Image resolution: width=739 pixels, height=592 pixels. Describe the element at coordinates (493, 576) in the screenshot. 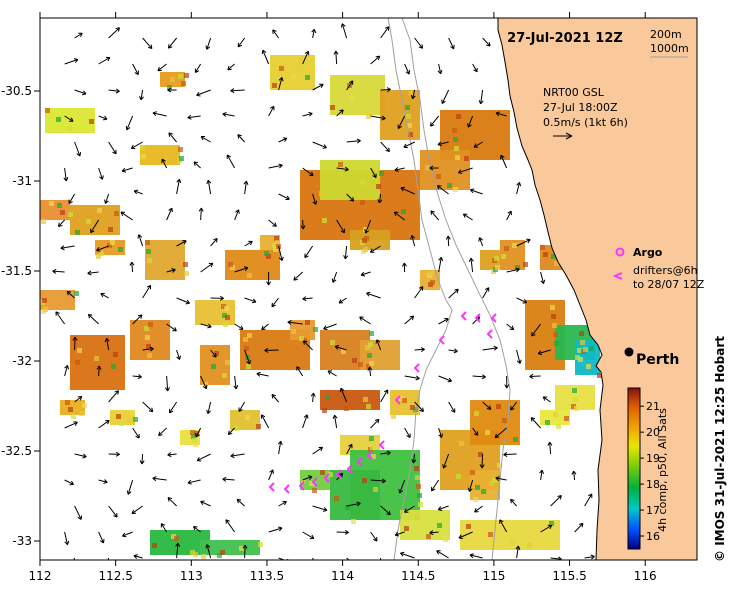

I see `x-tick-label: 115` at that location.